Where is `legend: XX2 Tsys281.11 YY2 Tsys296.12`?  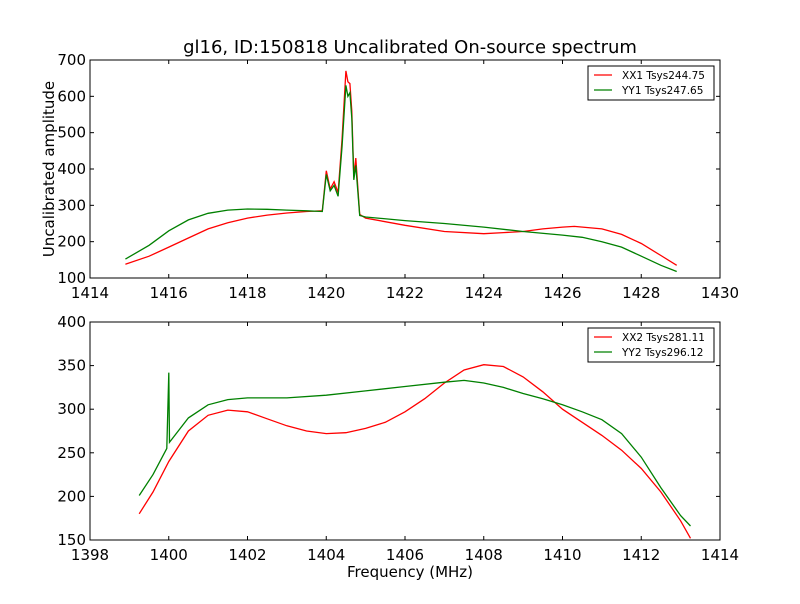
legend: XX2 Tsys281.11 YY2 Tsys296.12 is located at coordinates (651, 345).